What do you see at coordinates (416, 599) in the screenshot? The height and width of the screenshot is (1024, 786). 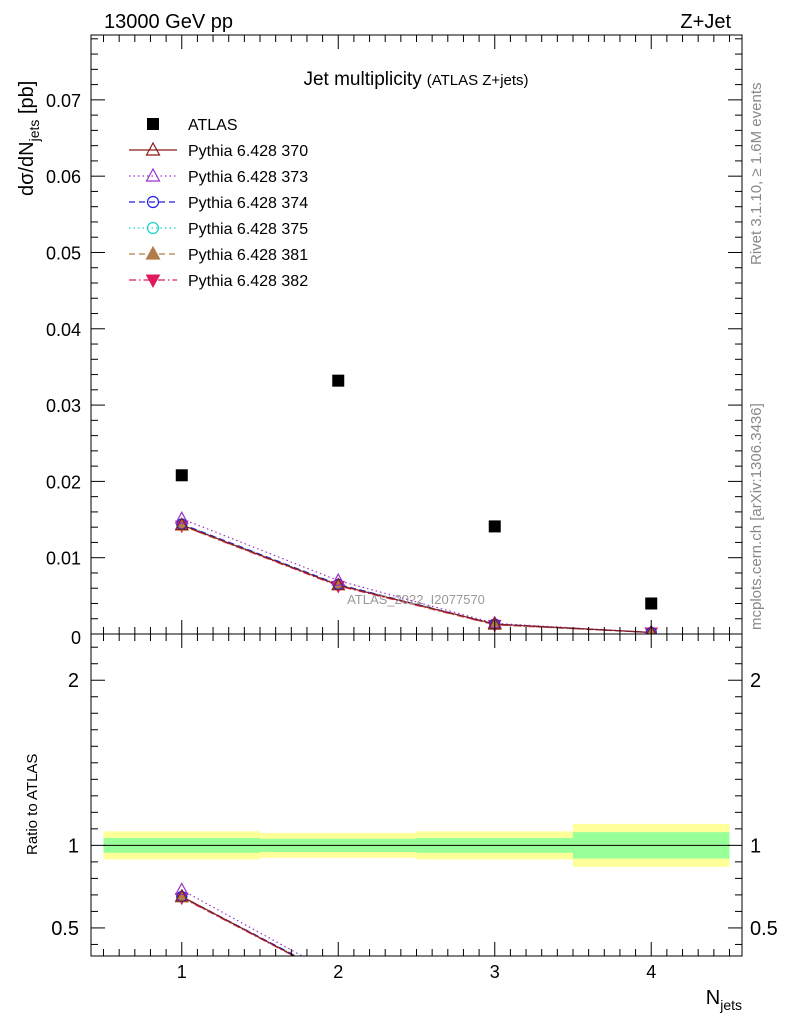 I see `watermark: ATLAS_2022_I2077570` at bounding box center [416, 599].